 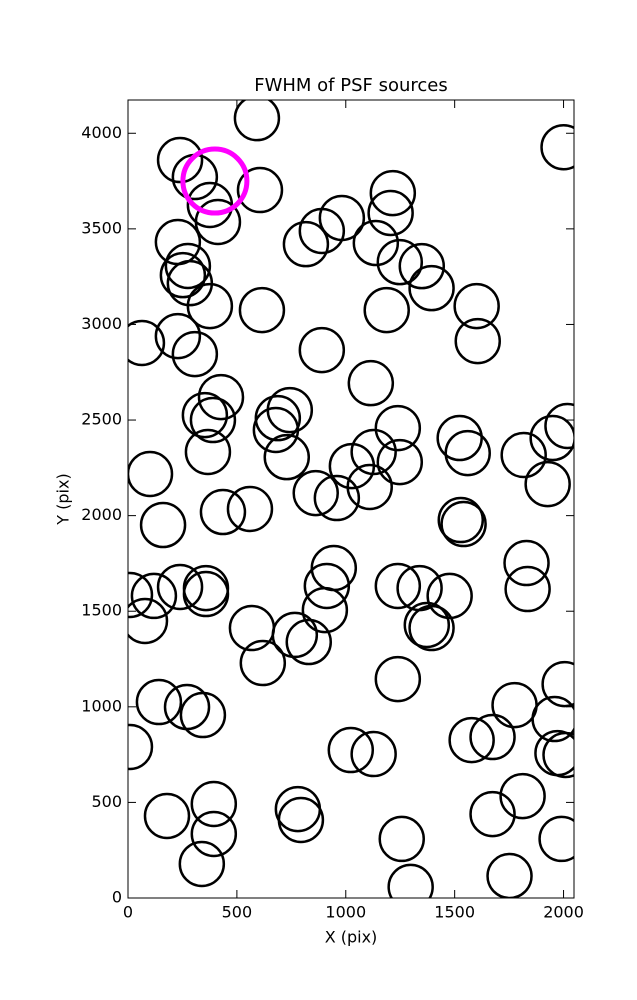 What do you see at coordinates (563, 912) in the screenshot?
I see `x-tick-label: 2000` at bounding box center [563, 912].